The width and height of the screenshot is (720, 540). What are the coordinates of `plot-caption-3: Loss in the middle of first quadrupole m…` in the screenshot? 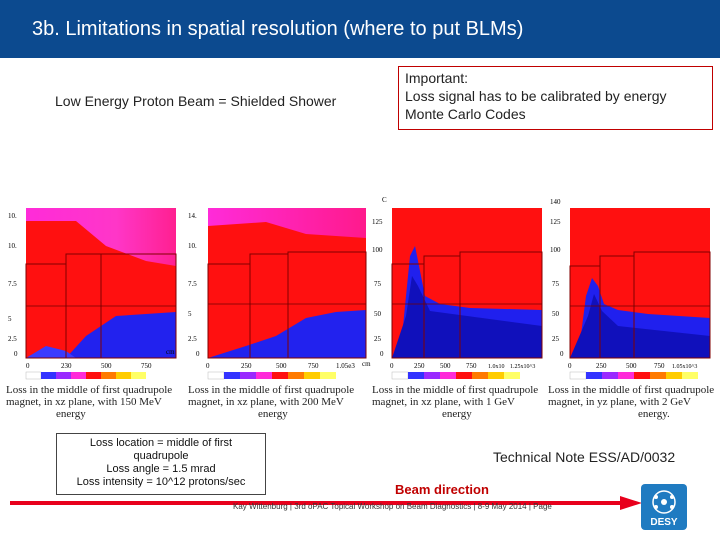 It's located at (455, 402).